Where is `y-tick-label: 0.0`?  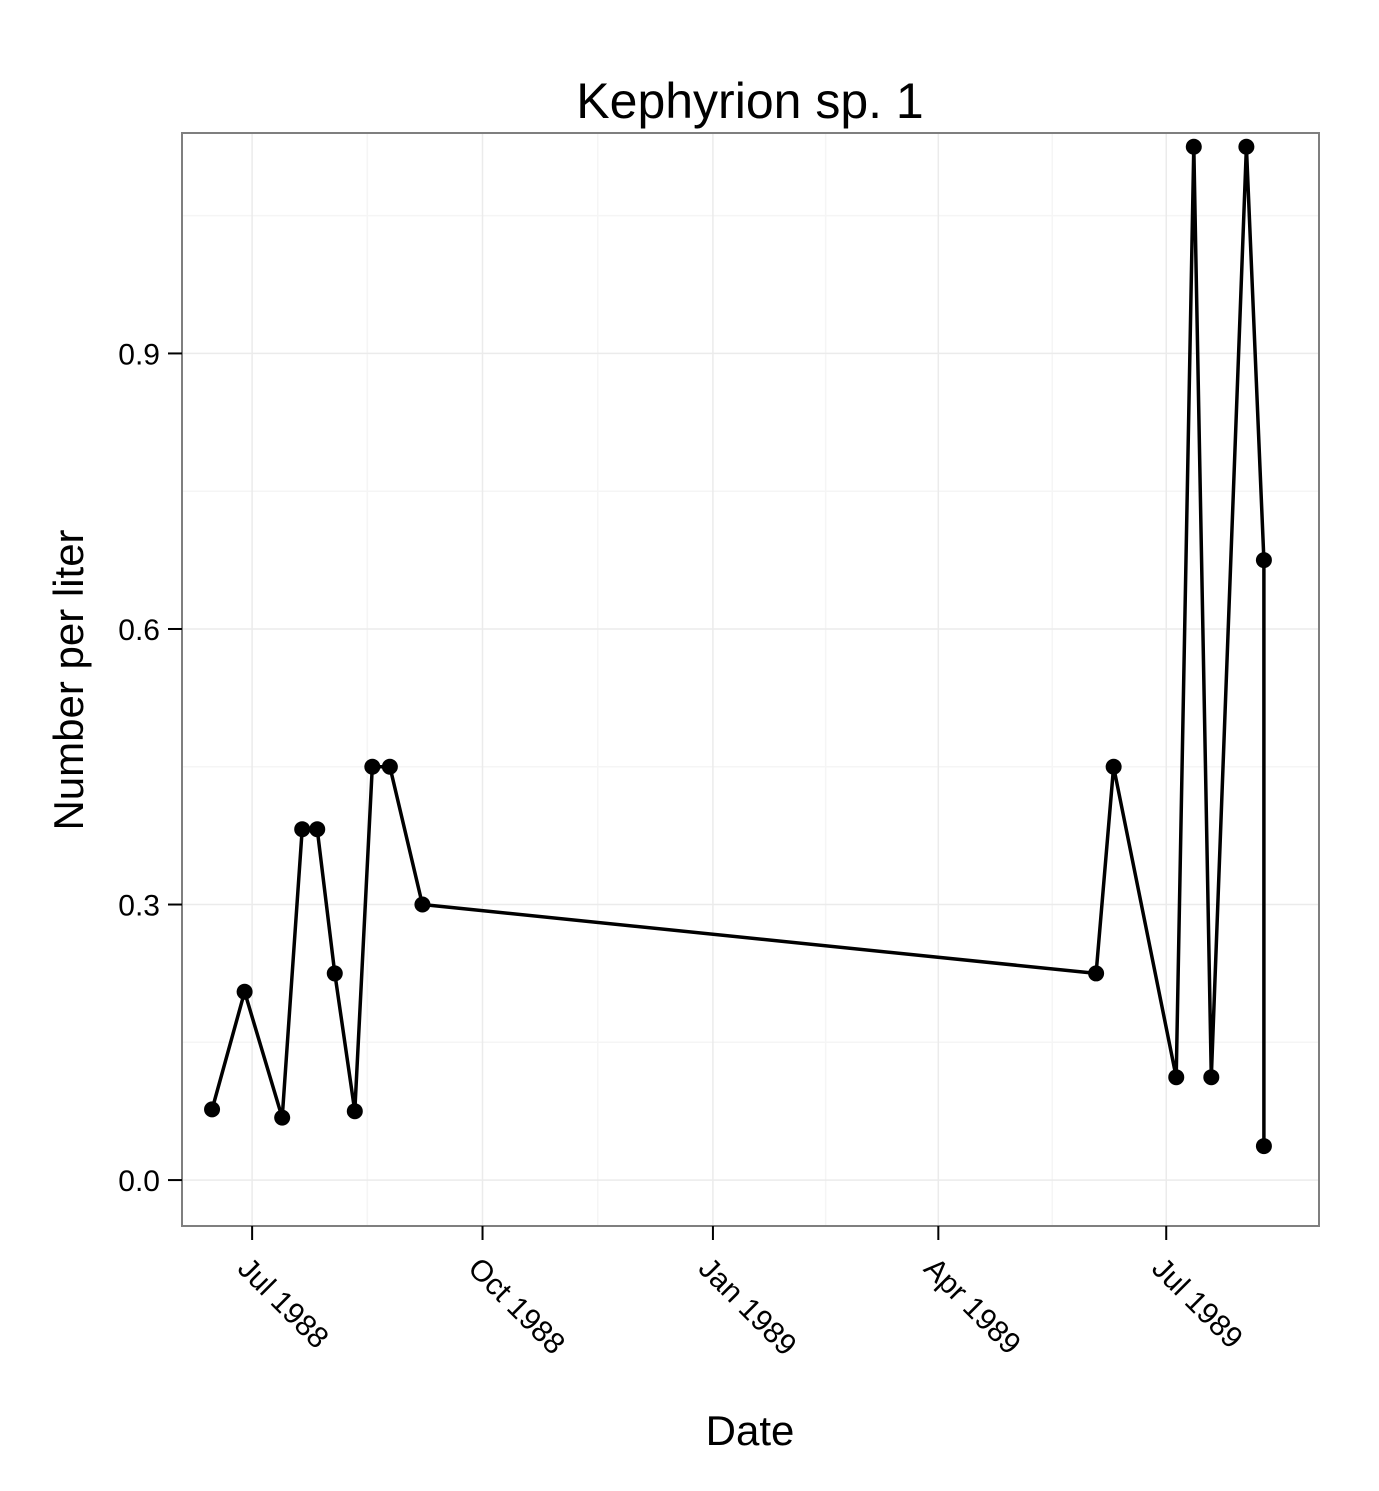 y-tick-label: 0.0 is located at coordinates (139, 1181).